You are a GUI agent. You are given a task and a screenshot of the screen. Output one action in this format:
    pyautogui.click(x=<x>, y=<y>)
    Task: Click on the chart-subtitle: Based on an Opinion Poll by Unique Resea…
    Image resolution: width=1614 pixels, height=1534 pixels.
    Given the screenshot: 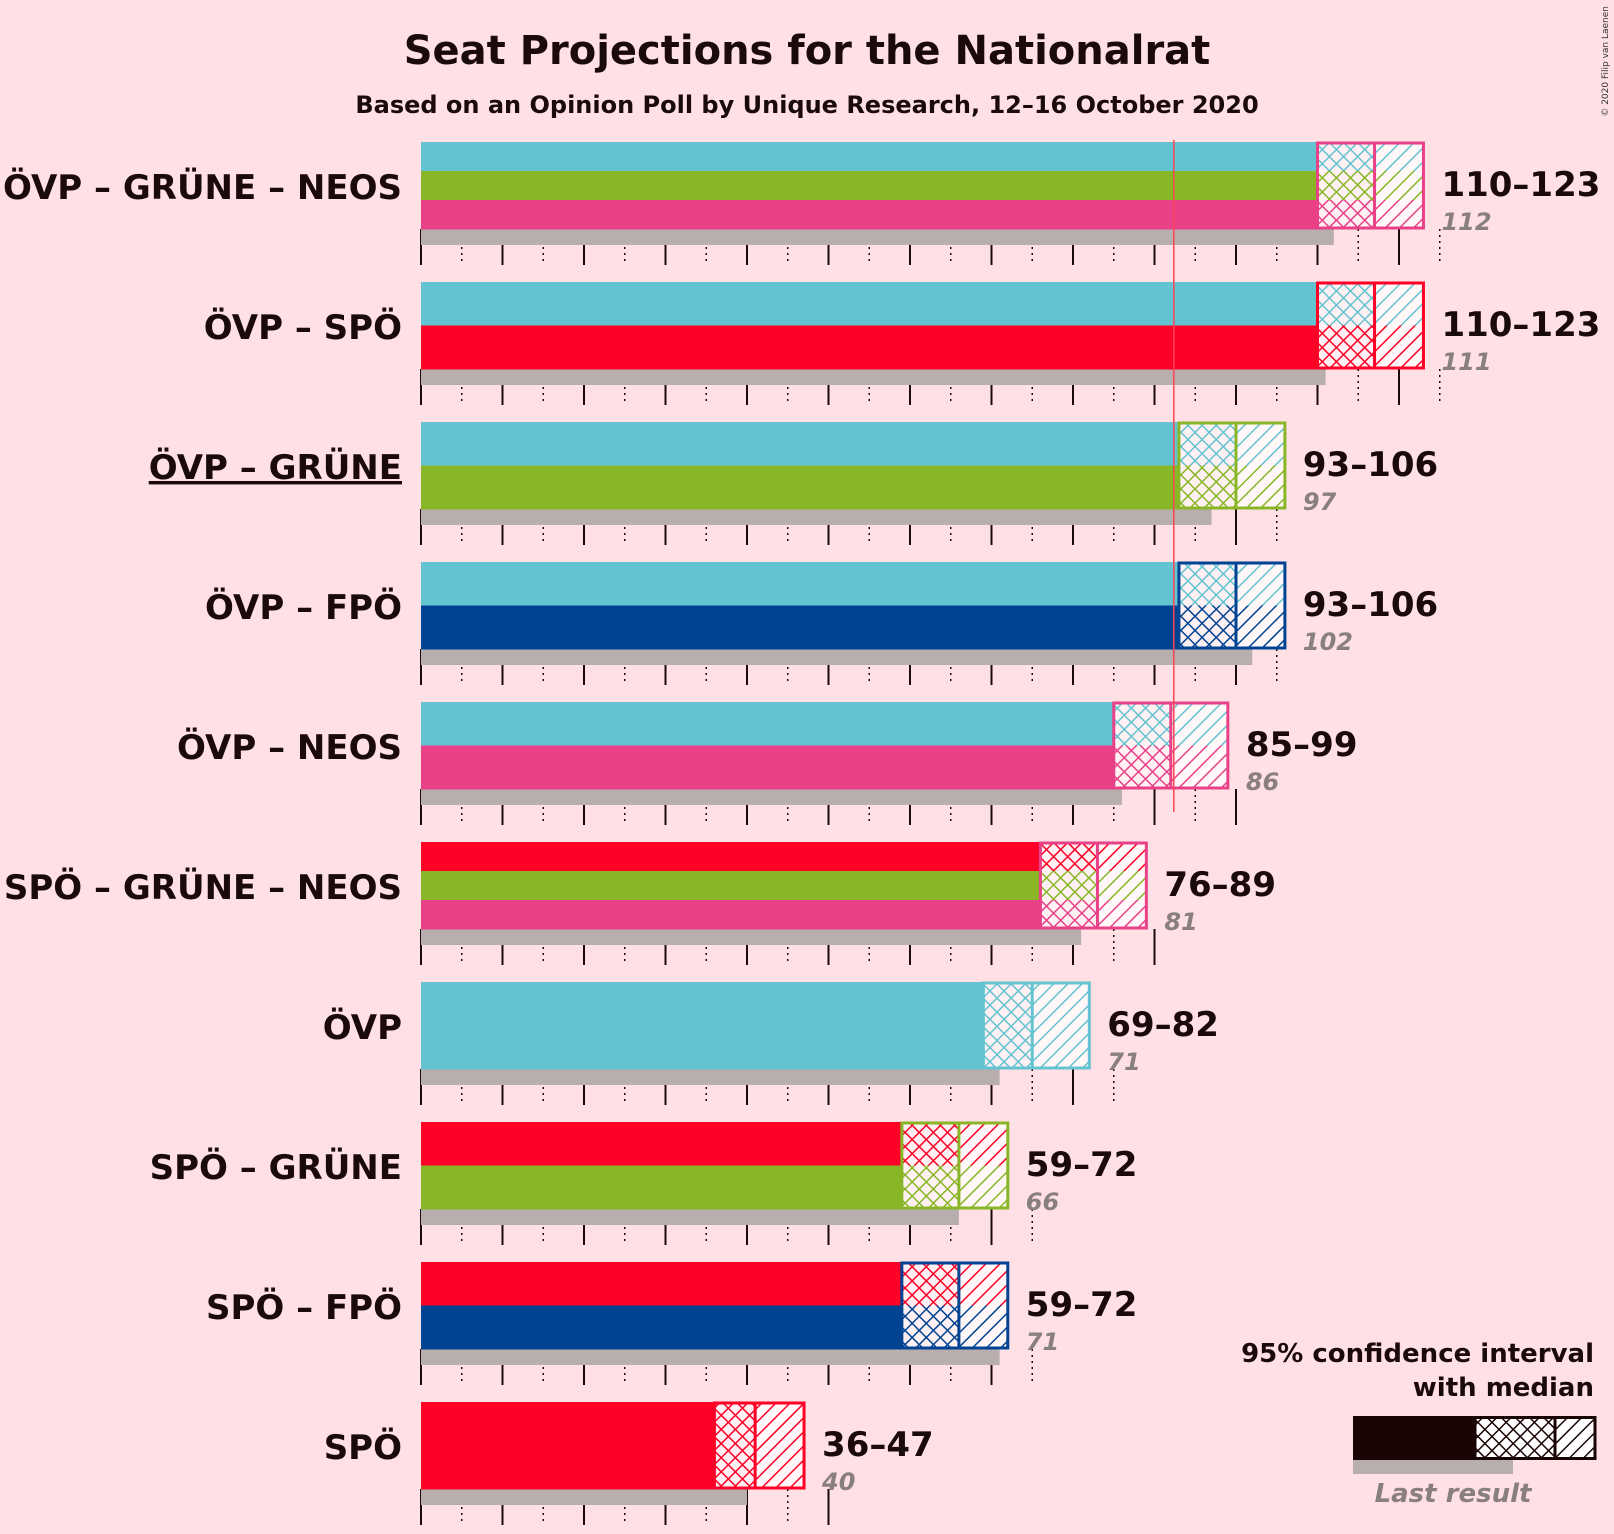 What is the action you would take?
    pyautogui.click(x=806, y=105)
    